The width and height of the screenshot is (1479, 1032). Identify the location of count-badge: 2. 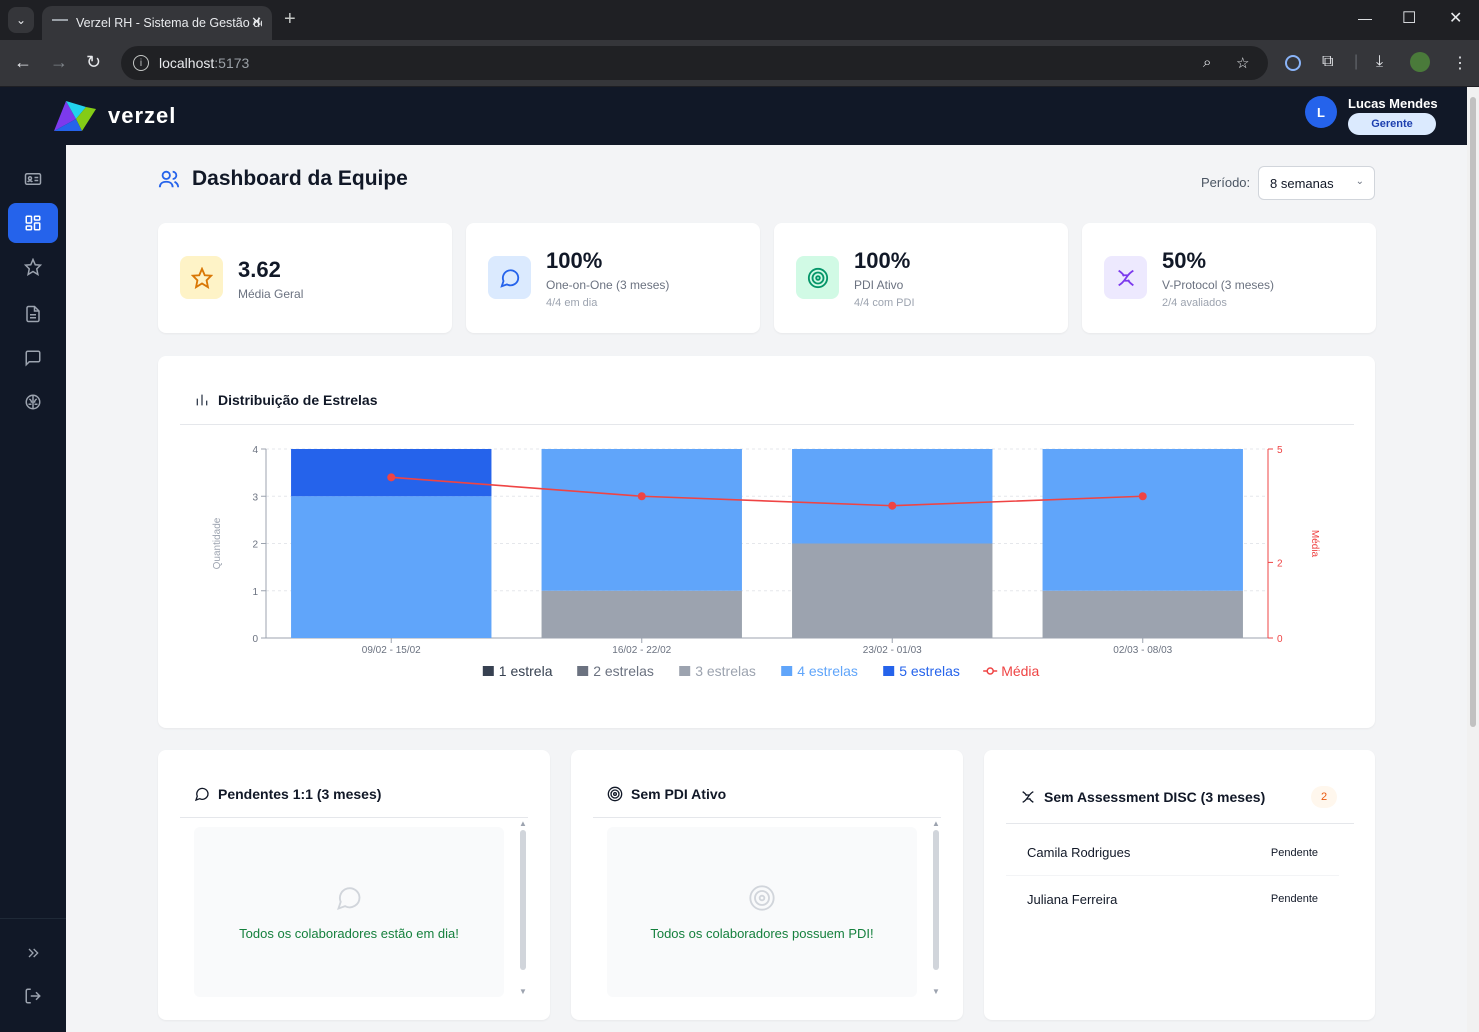
(1324, 797).